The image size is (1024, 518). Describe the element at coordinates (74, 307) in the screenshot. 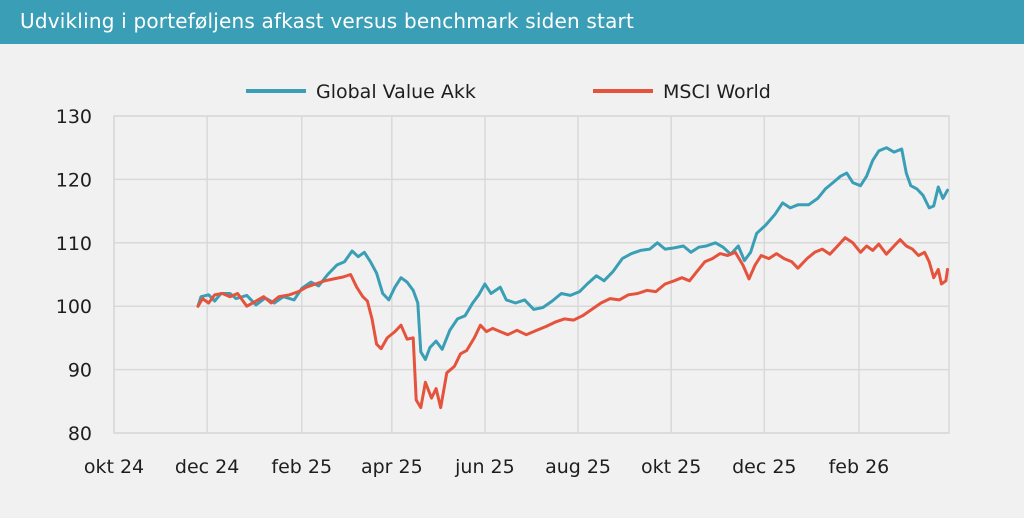

I see `y-tick-label: 100` at that location.